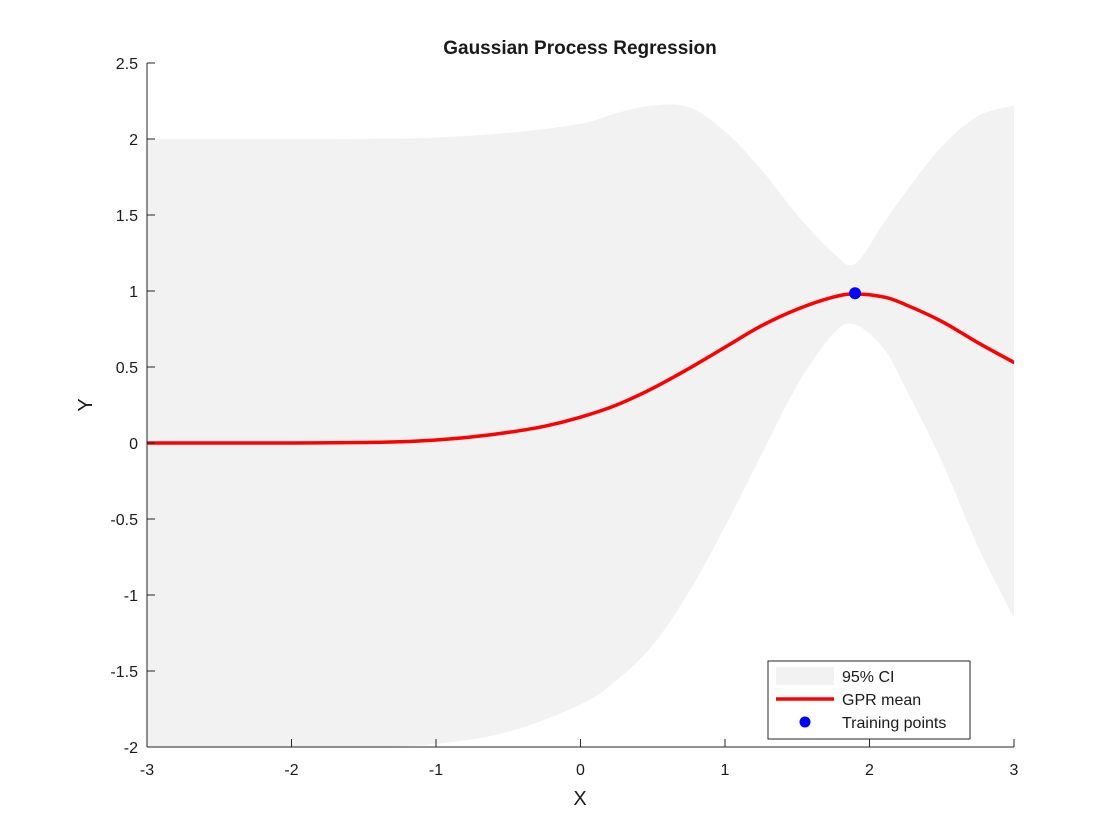  I want to click on legend-label-ci: 95% CI, so click(868, 677).